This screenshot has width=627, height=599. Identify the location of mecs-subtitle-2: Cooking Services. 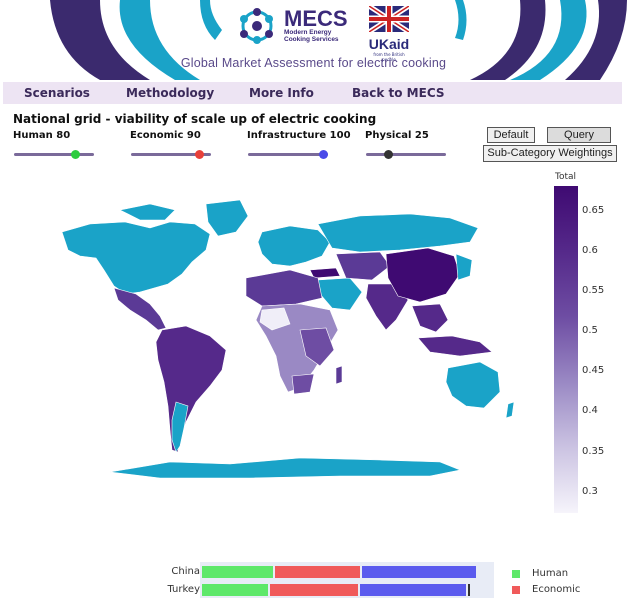
(311, 39).